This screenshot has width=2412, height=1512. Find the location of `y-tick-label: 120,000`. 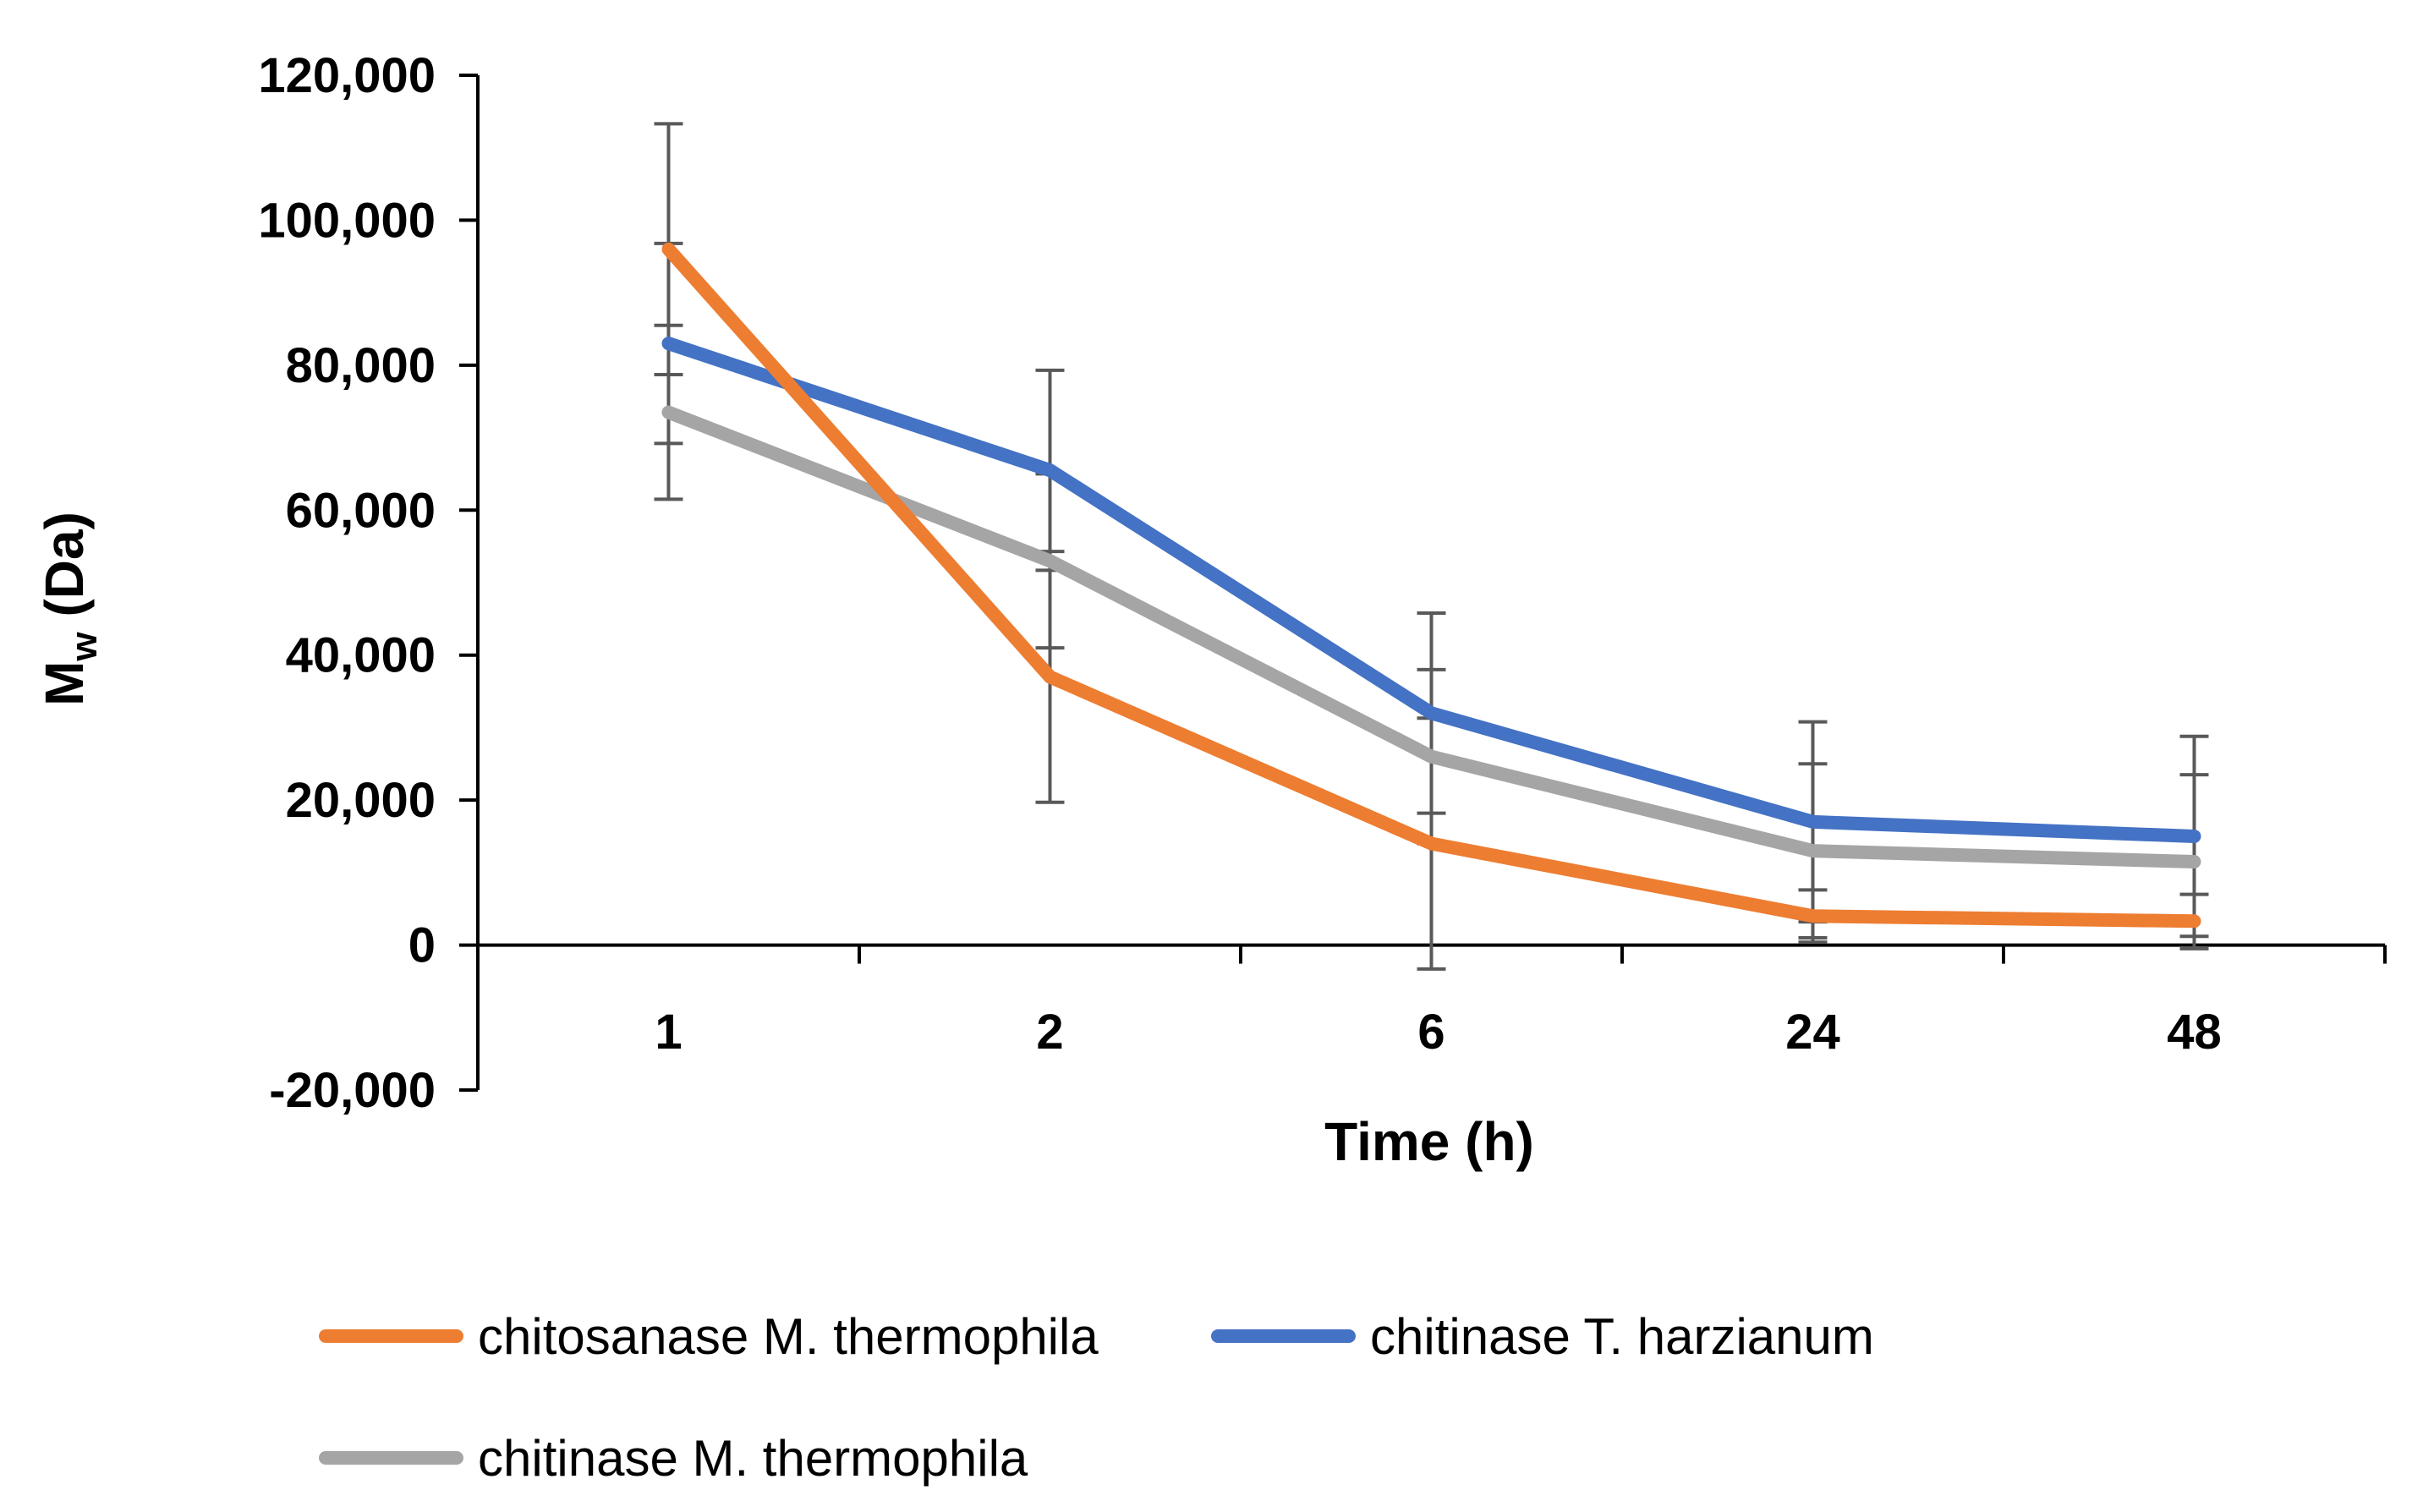

y-tick-label: 120,000 is located at coordinates (347, 75).